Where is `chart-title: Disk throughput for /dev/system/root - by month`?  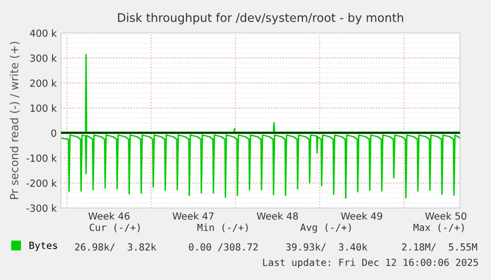
chart-title: Disk throughput for /dev/system/root - by month is located at coordinates (261, 18).